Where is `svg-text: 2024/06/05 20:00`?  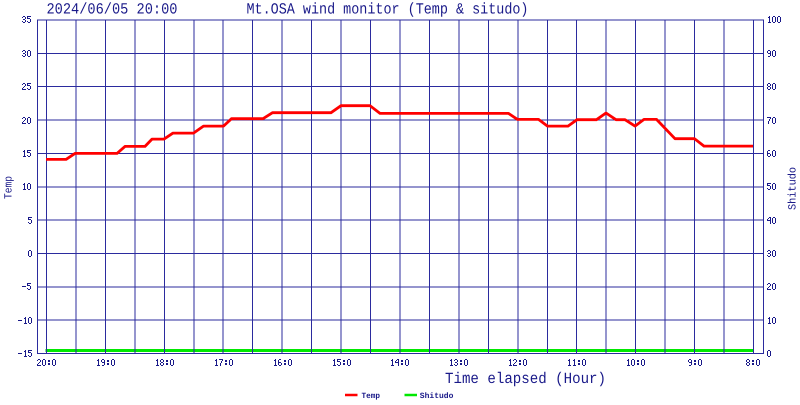 svg-text: 2024/06/05 20:00 is located at coordinates (112, 10).